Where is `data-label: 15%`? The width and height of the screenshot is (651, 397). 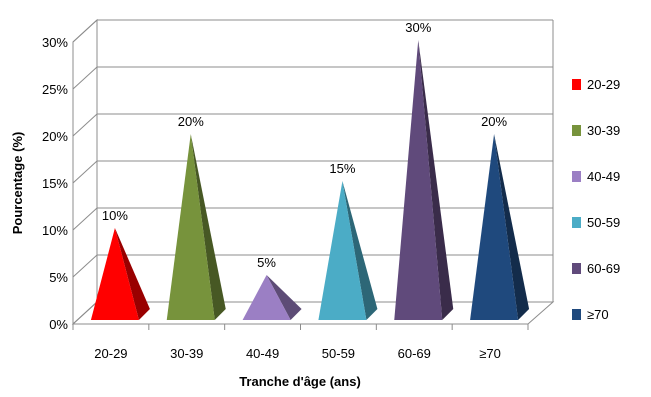 data-label: 15% is located at coordinates (342, 168).